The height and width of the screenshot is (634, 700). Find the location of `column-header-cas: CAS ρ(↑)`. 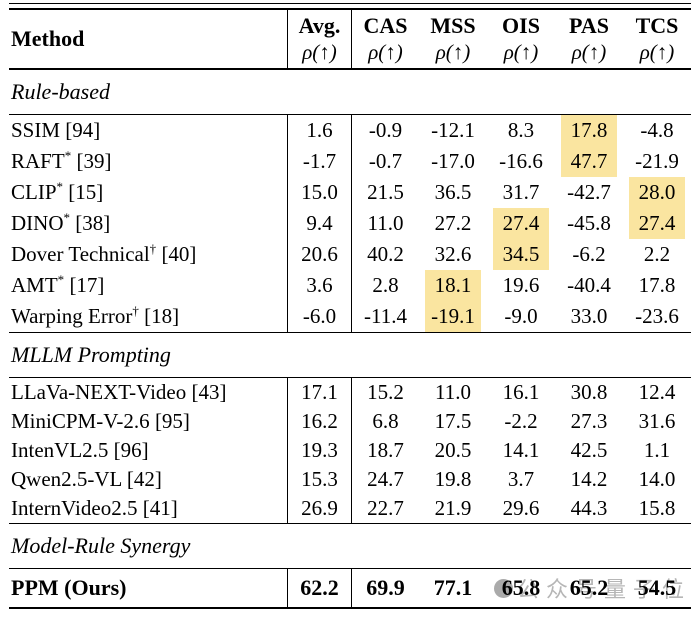

column-header-cas: CAS ρ(↑) is located at coordinates (385, 39).